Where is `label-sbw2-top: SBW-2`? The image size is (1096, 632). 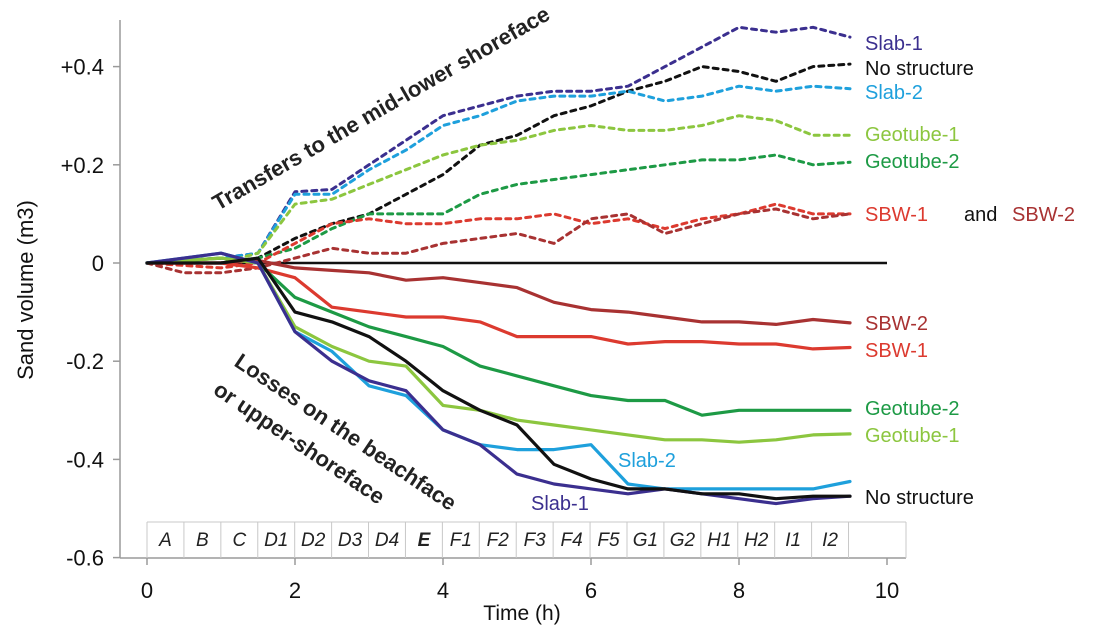 label-sbw2-top: SBW-2 is located at coordinates (1043, 215).